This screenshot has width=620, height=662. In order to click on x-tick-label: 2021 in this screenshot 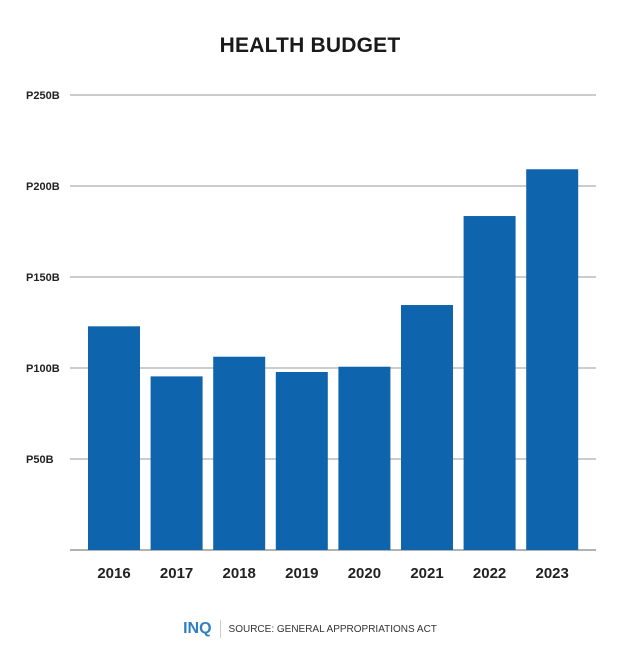, I will do `click(426, 573)`.